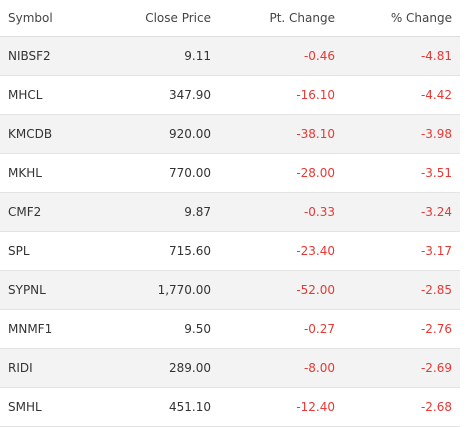  Describe the element at coordinates (281, 134) in the screenshot. I see `value-cell: -38.10` at that location.